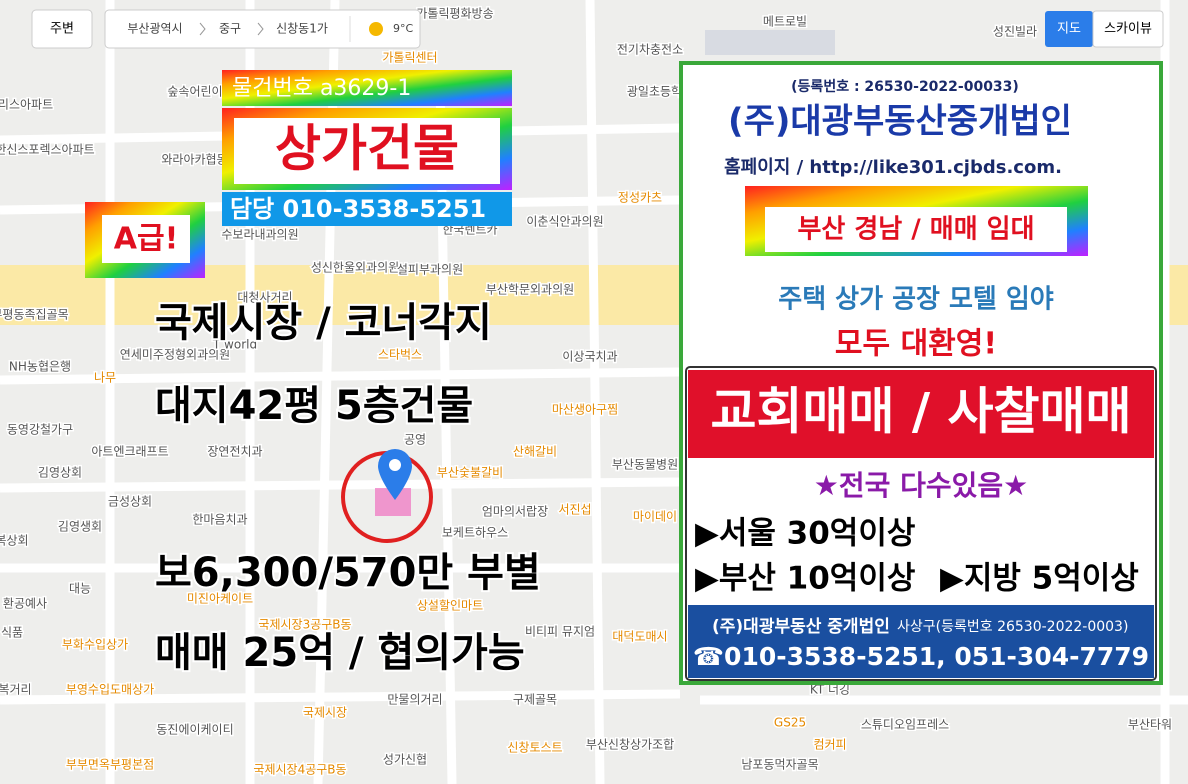 The height and width of the screenshot is (784, 1188). I want to click on map-label: 스튜디오임프레스, so click(904, 724).